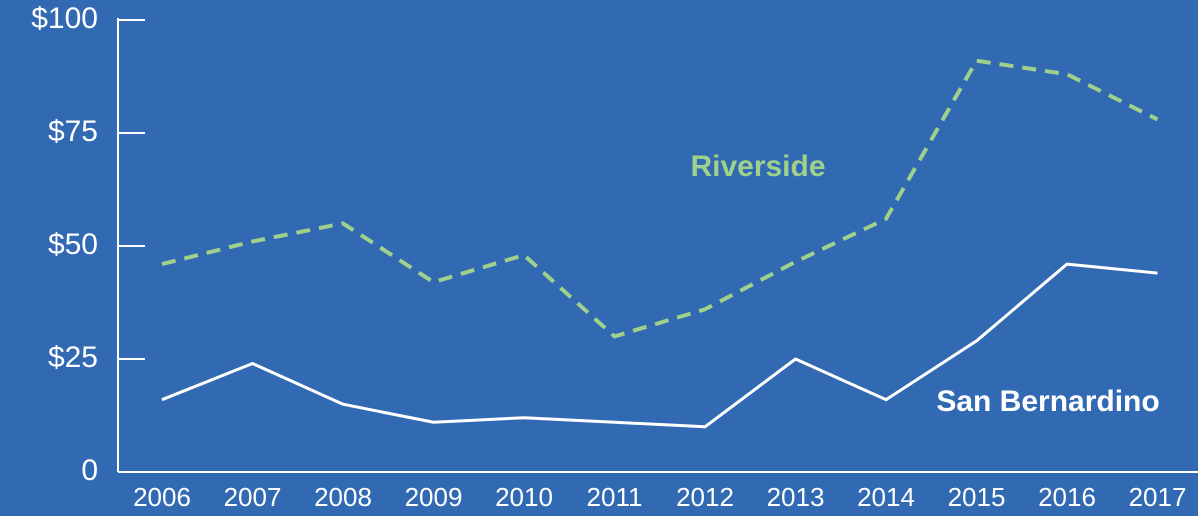 The width and height of the screenshot is (1198, 516). I want to click on x-tick-label: 2007, so click(253, 497).